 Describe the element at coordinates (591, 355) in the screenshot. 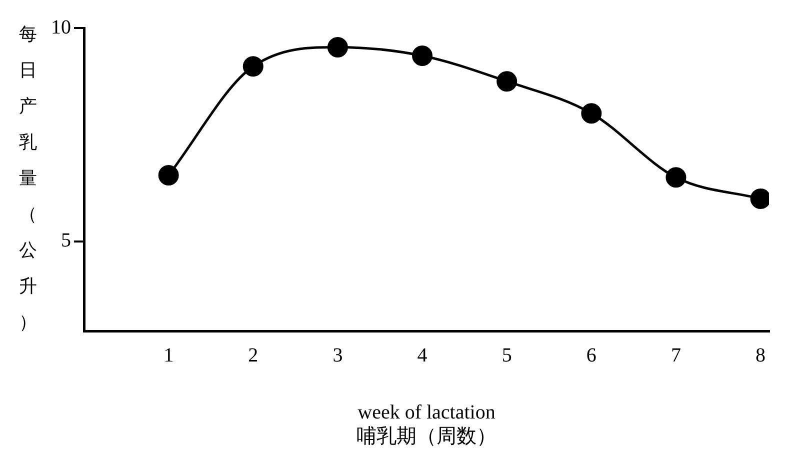

I see `x-tick-label: 6` at that location.